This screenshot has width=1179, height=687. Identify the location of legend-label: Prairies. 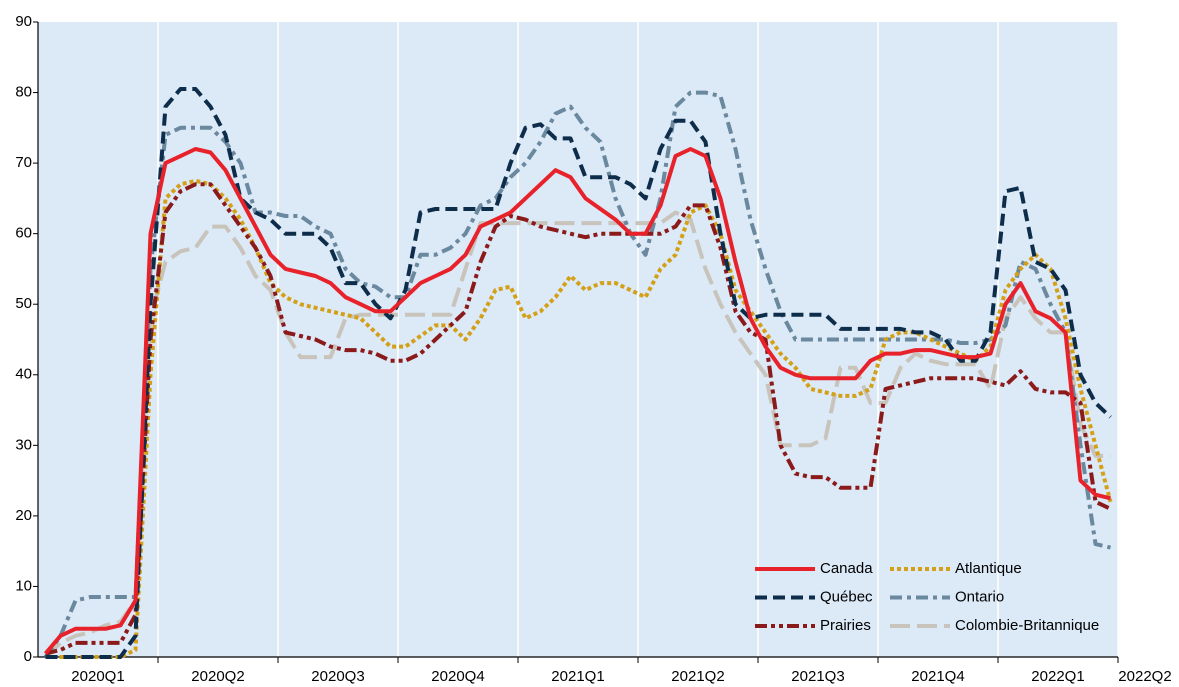
(845, 625).